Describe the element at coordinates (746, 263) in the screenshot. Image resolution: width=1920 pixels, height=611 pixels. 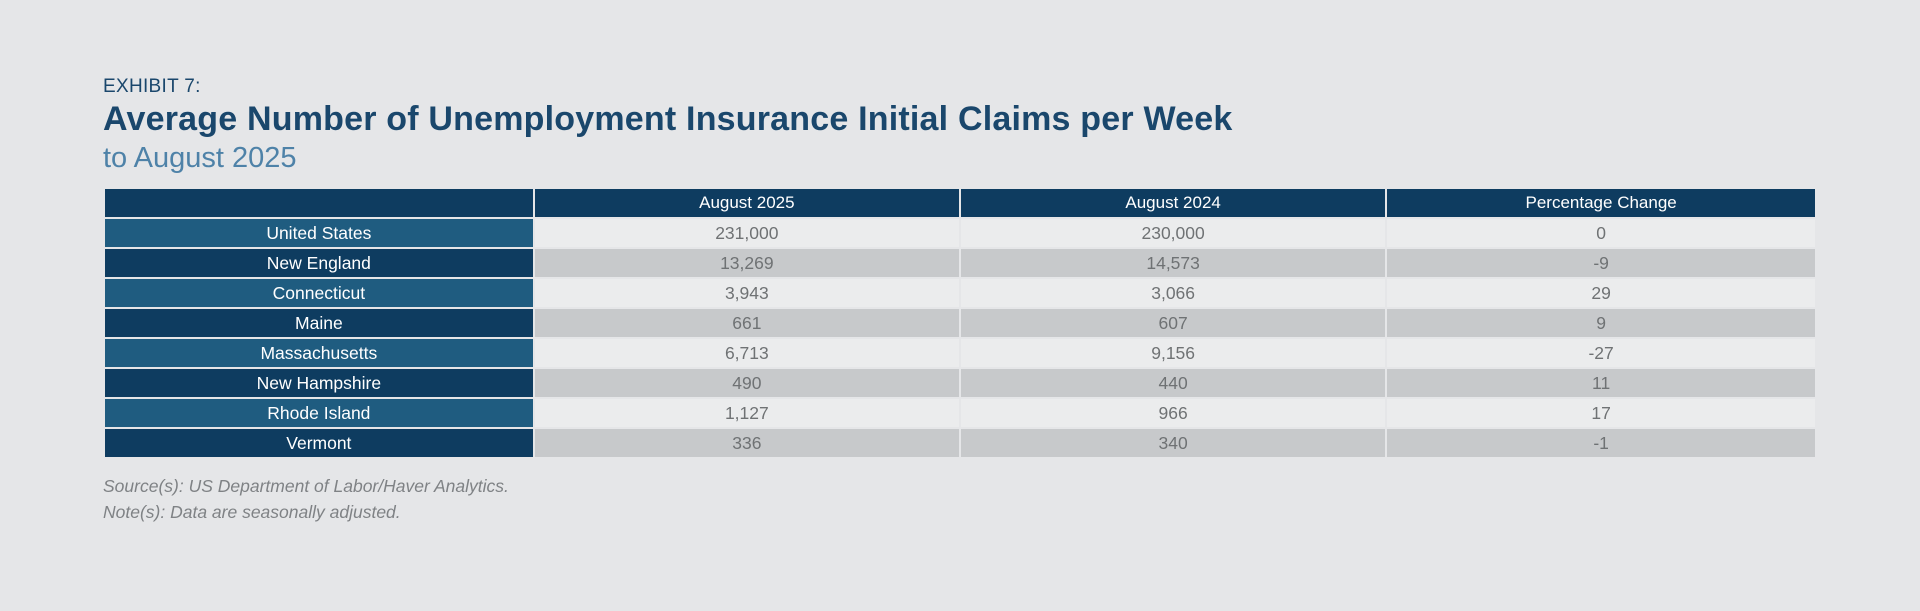
I see `value-aug-2025: 13,269` at that location.